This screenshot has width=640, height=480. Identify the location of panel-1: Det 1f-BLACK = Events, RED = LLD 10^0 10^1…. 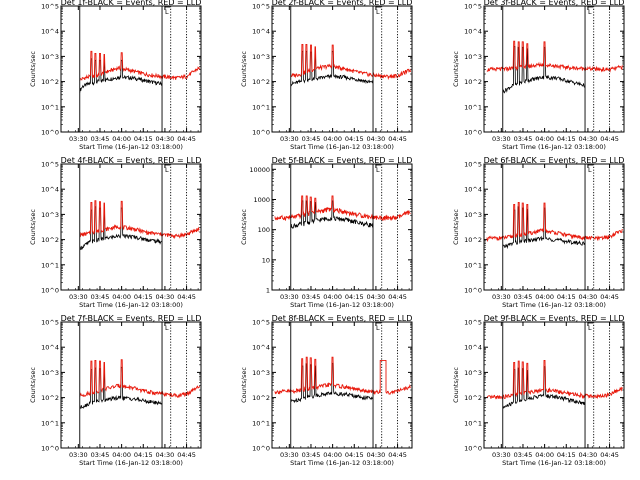
(115, 75).